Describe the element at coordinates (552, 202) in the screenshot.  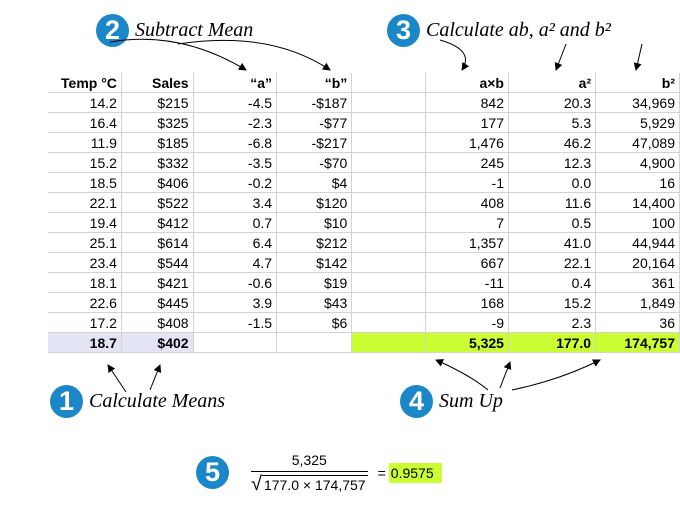
I see `cell-a2: 11.6` at that location.